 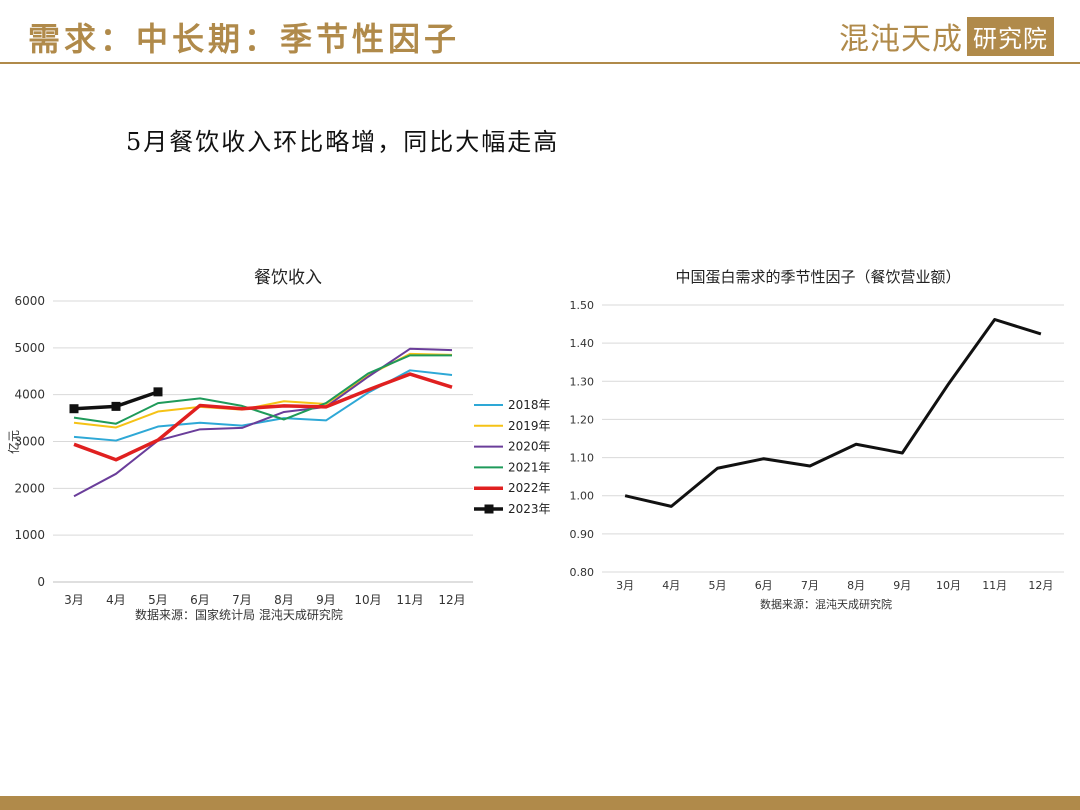 I want to click on y-tick-label: 1.50, so click(x=582, y=305).